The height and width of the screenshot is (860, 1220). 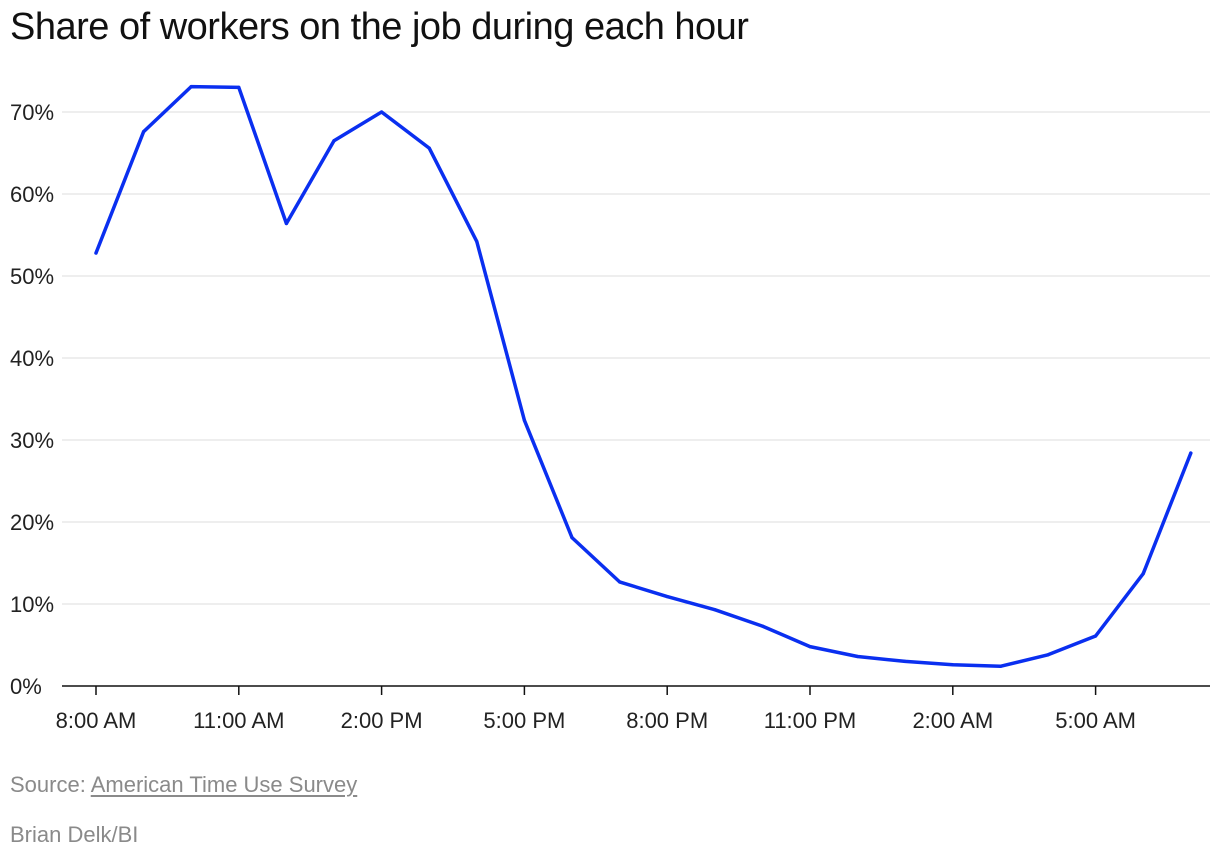 What do you see at coordinates (32, 358) in the screenshot?
I see `y-tick-label: 40%` at bounding box center [32, 358].